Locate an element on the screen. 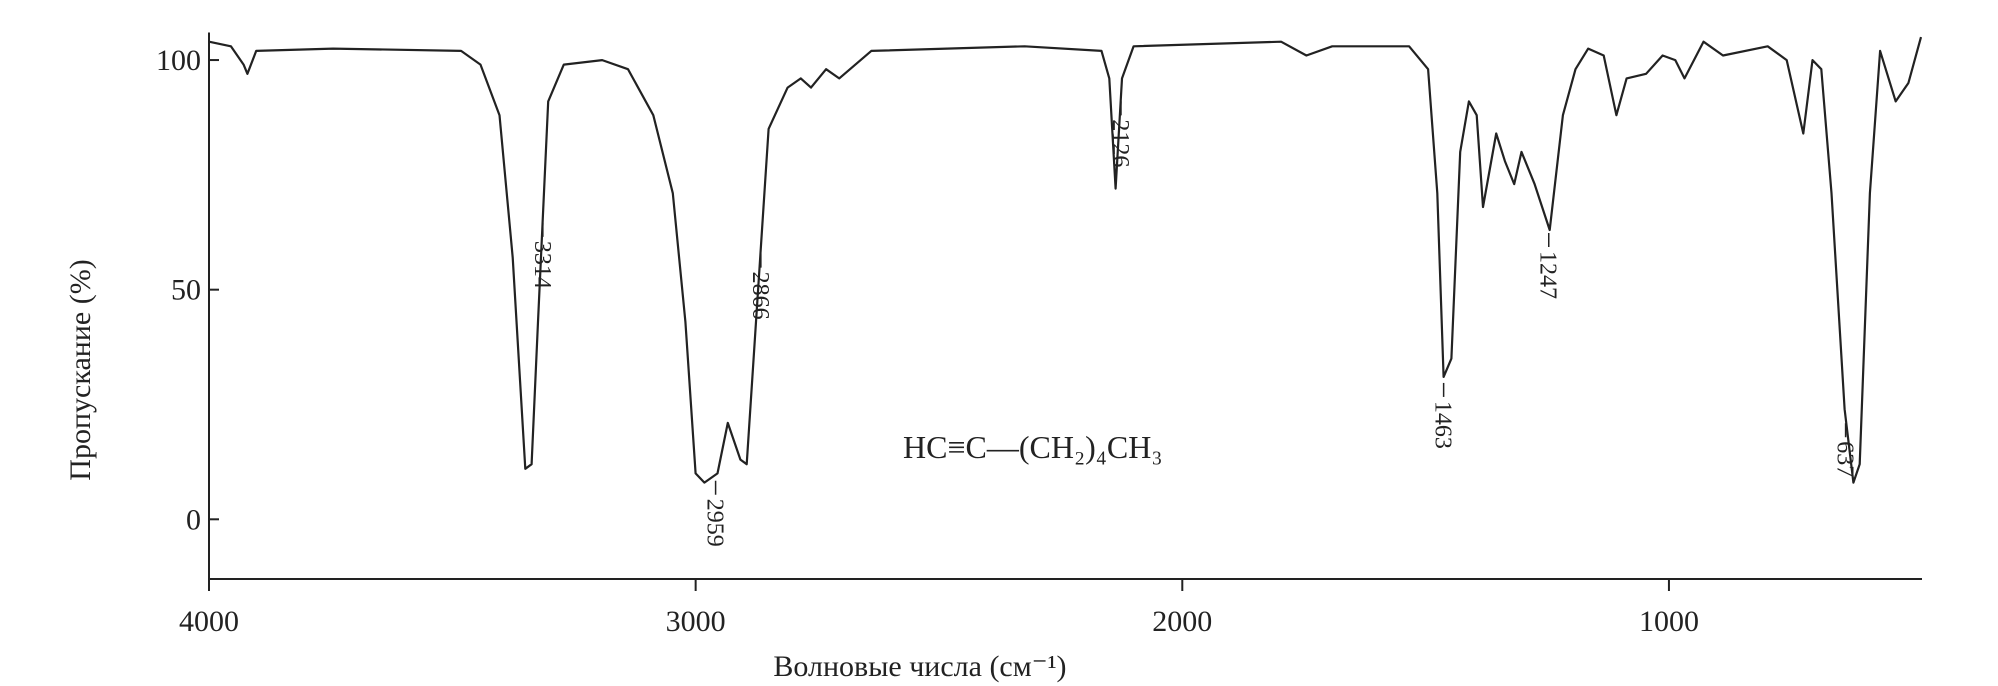  peak-label: 1463 is located at coordinates (1443, 425).